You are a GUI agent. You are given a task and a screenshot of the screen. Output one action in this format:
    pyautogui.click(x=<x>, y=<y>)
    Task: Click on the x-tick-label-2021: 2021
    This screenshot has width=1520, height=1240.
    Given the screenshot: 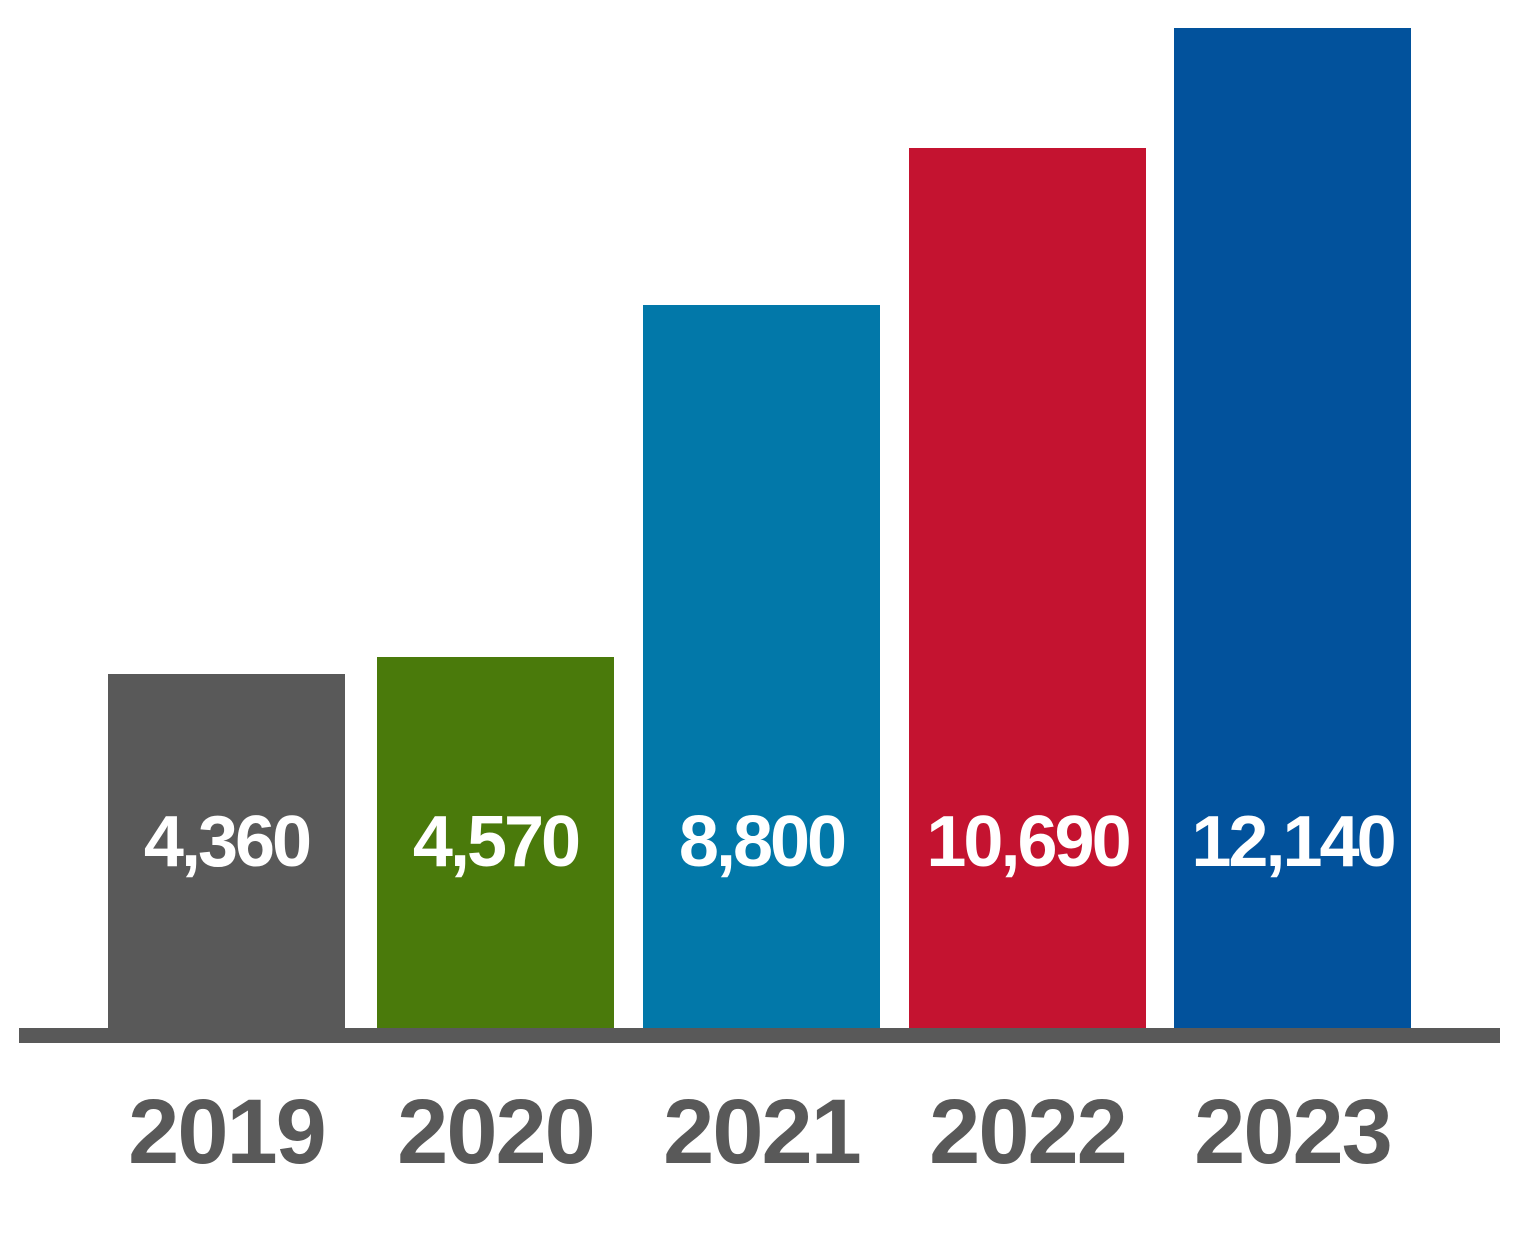 What is the action you would take?
    pyautogui.click(x=762, y=1132)
    